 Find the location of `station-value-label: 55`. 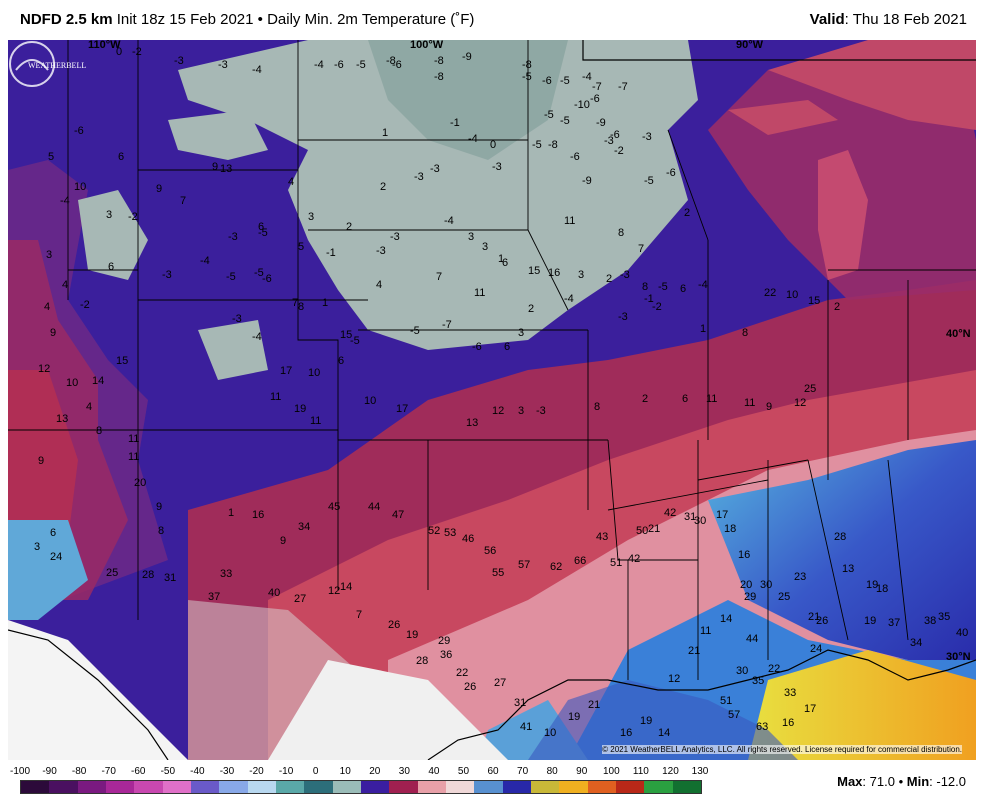

station-value-label: 55 is located at coordinates (498, 573).